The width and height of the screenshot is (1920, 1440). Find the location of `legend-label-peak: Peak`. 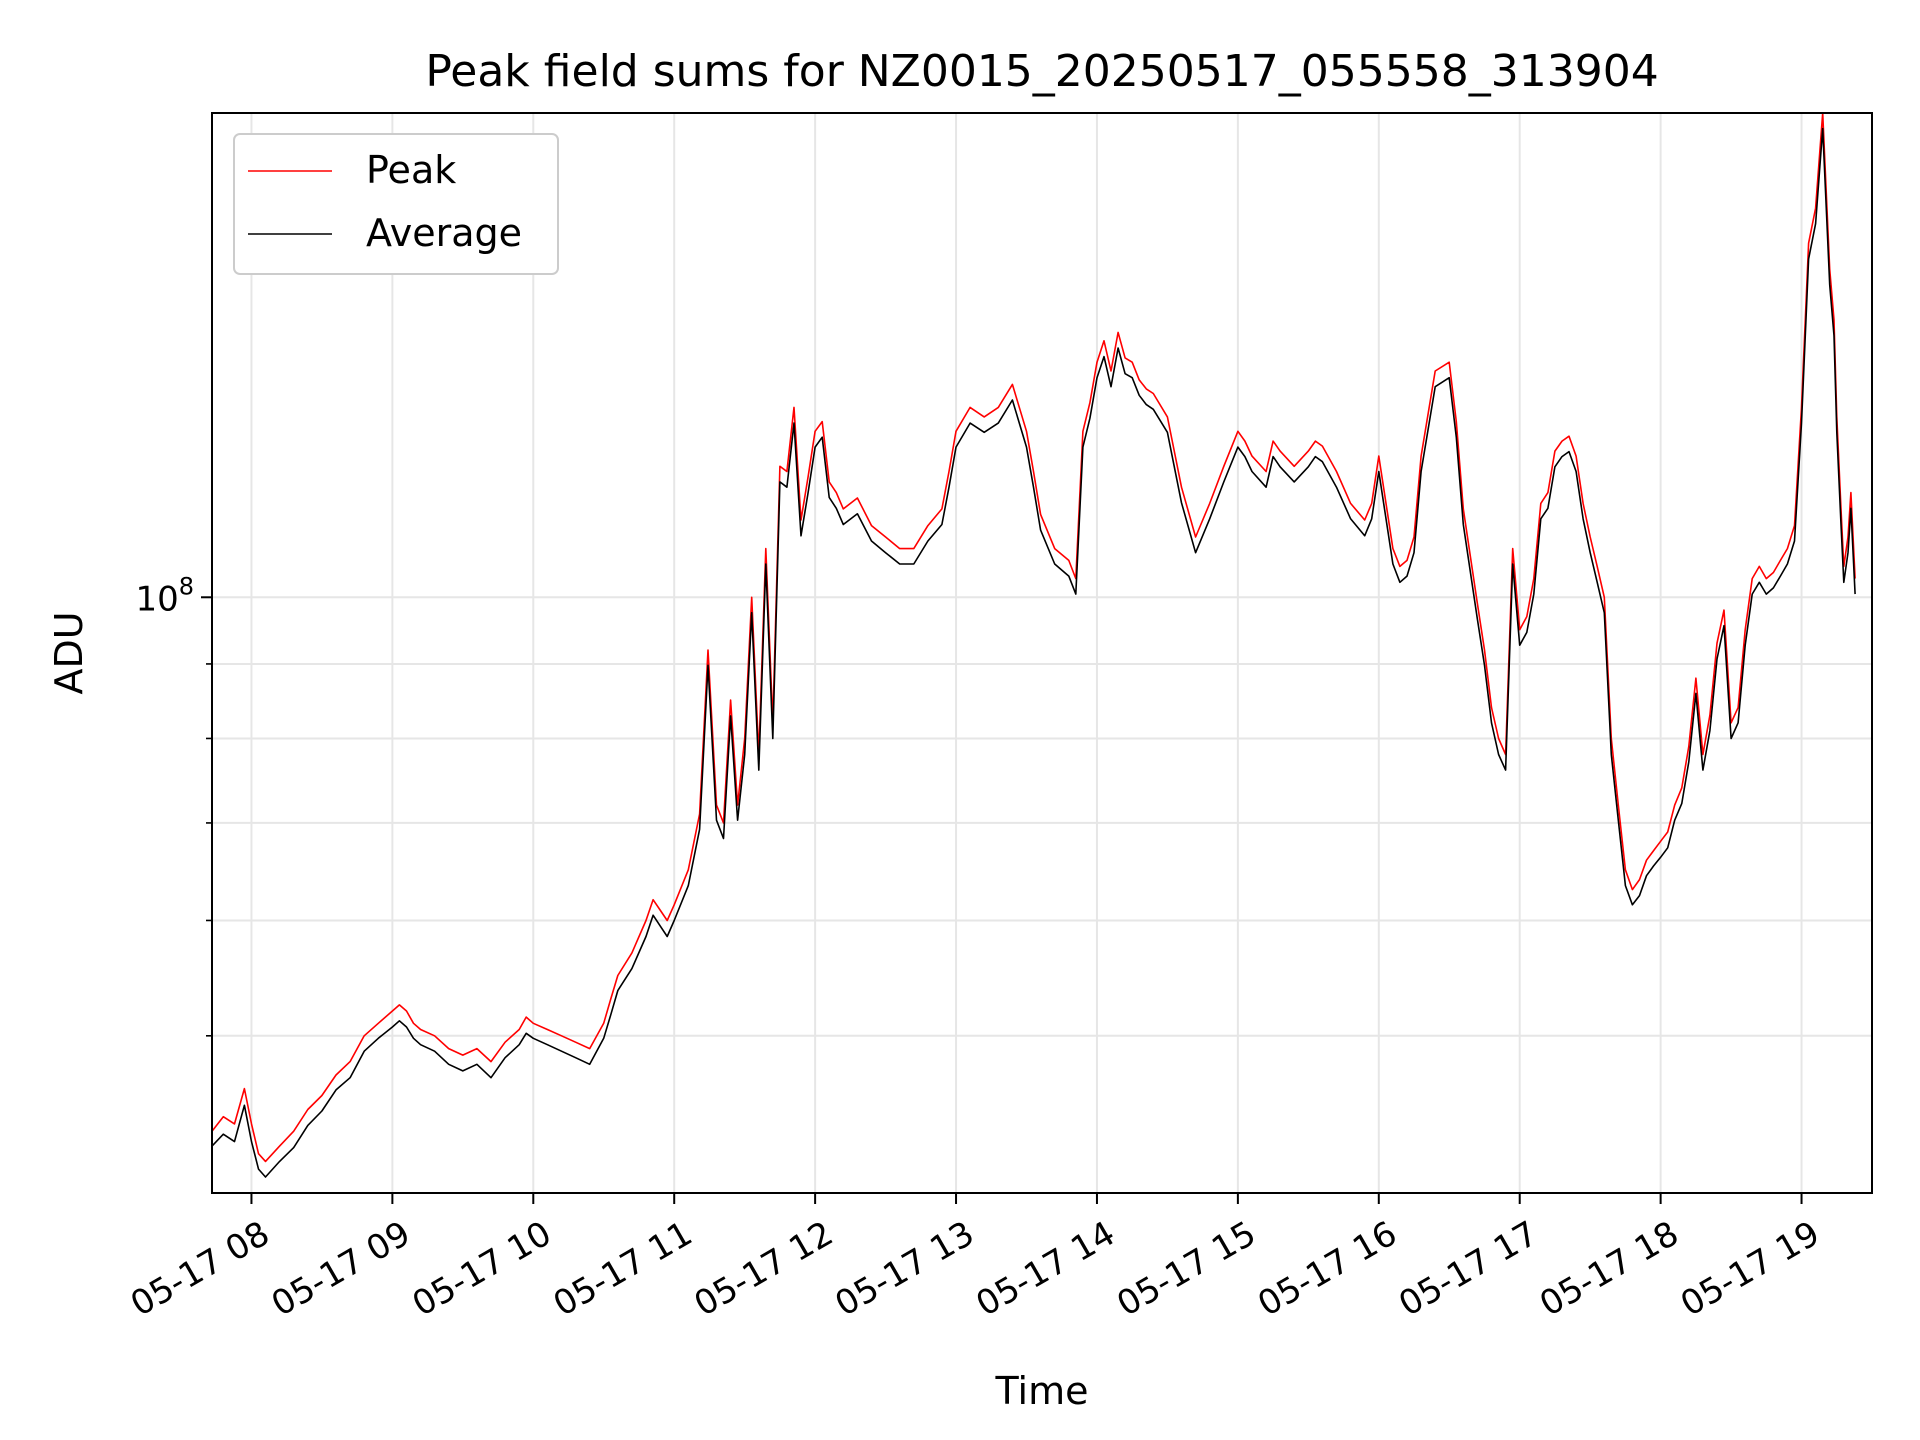

legend-label-peak: Peak is located at coordinates (411, 170).